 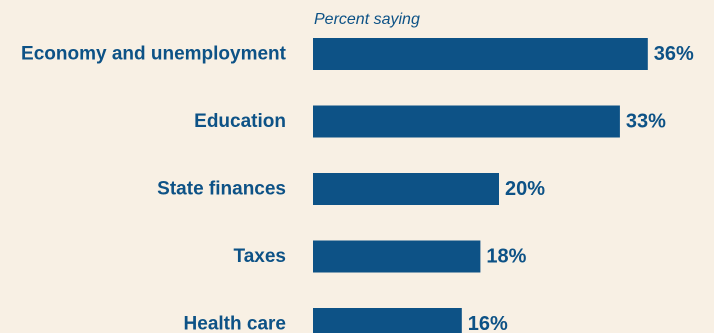 What do you see at coordinates (221, 189) in the screenshot?
I see `category-label-2: State finances` at bounding box center [221, 189].